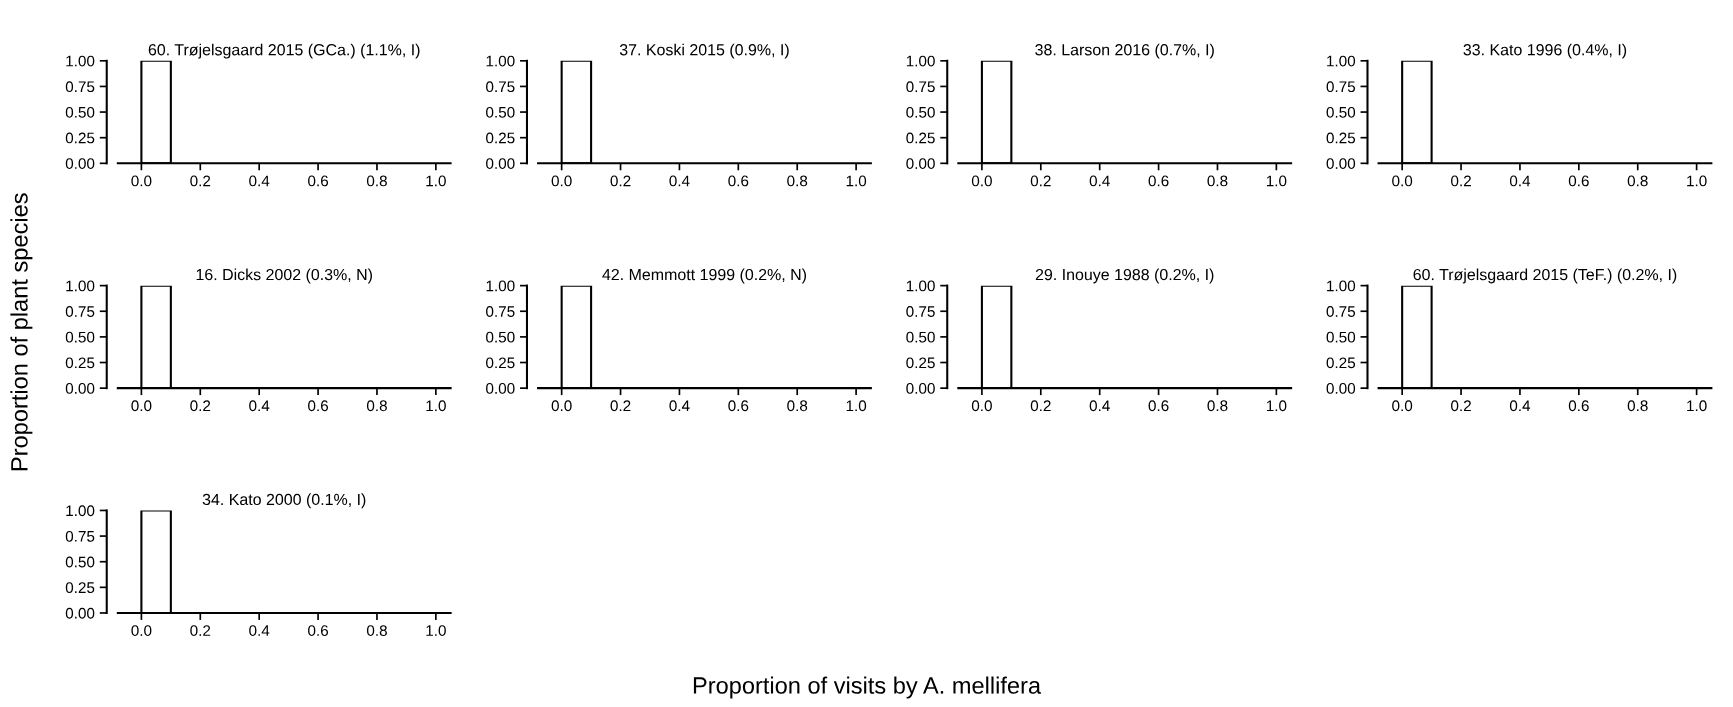 The height and width of the screenshot is (707, 1733). What do you see at coordinates (704, 276) in the screenshot?
I see `chart-title: 42. Memmott 1999 (0.2%, N)` at bounding box center [704, 276].